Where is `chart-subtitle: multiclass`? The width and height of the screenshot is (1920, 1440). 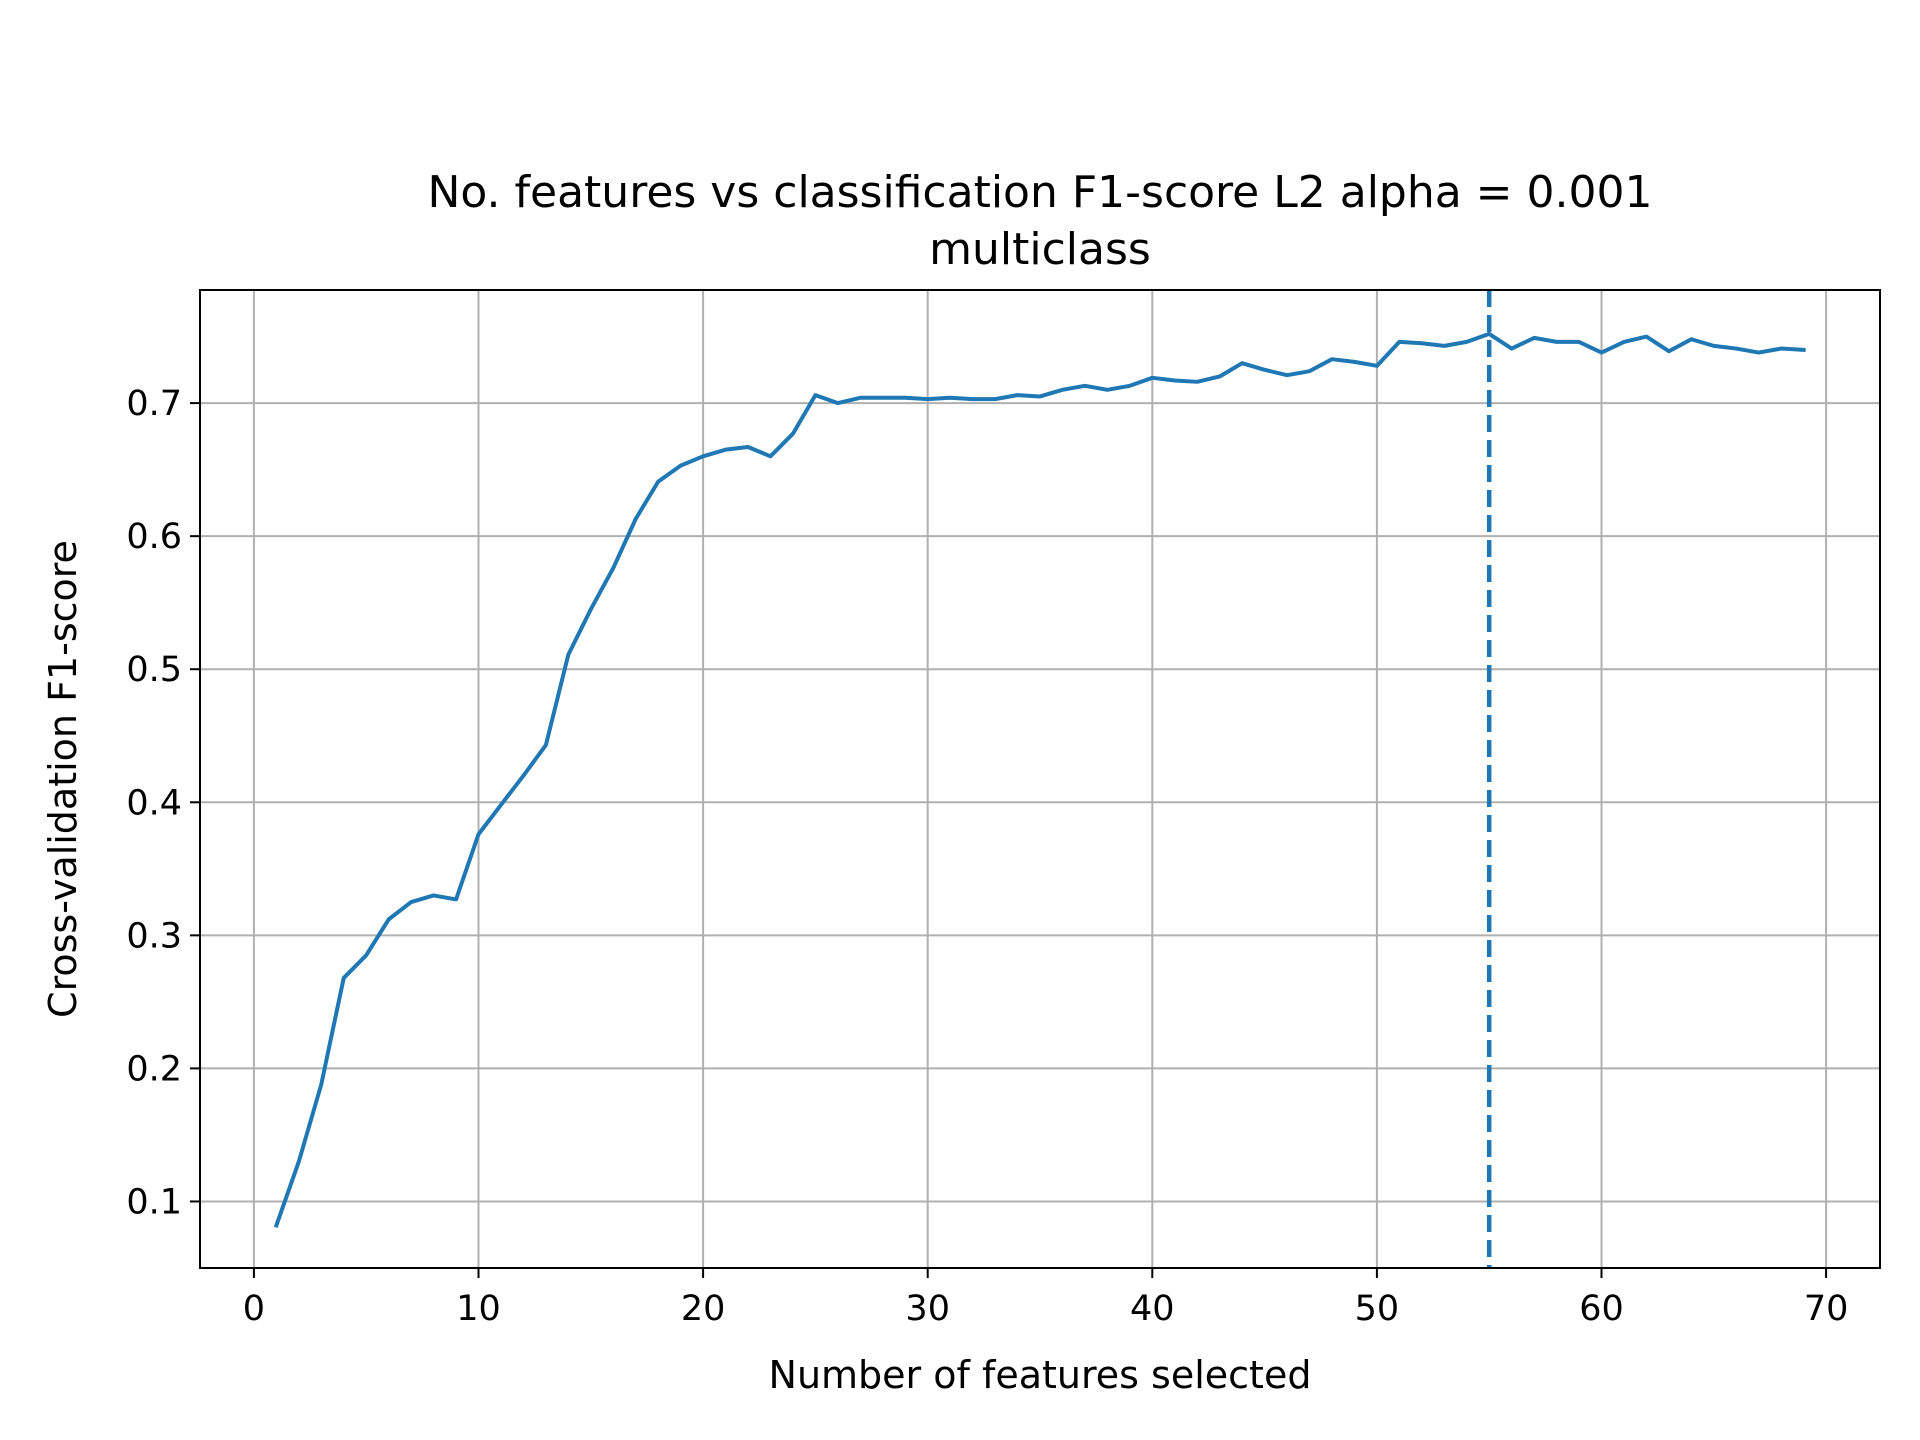 chart-subtitle: multiclass is located at coordinates (1040, 249).